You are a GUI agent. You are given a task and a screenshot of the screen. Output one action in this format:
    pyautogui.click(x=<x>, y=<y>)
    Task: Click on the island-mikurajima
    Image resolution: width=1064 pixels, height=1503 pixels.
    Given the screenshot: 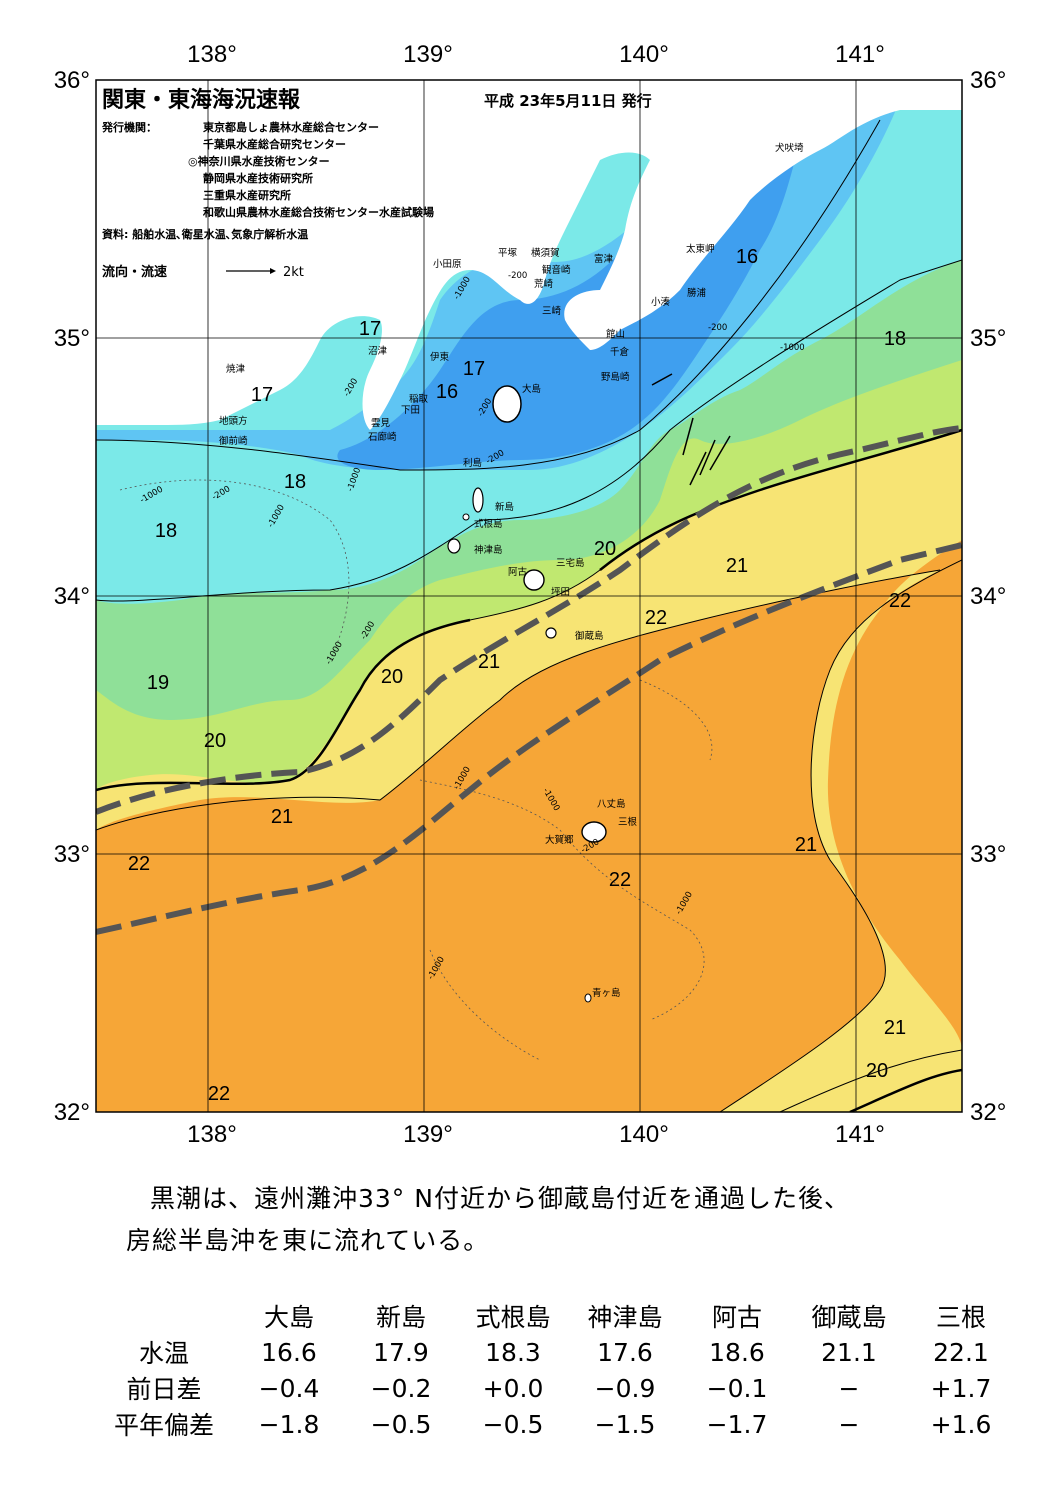 What is the action you would take?
    pyautogui.click(x=551, y=633)
    